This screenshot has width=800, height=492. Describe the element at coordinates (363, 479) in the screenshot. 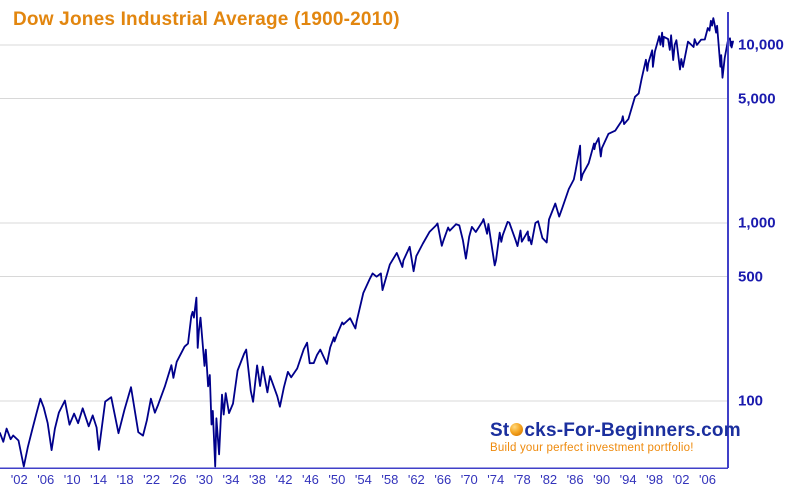

I see `x-axis-label: '54` at that location.